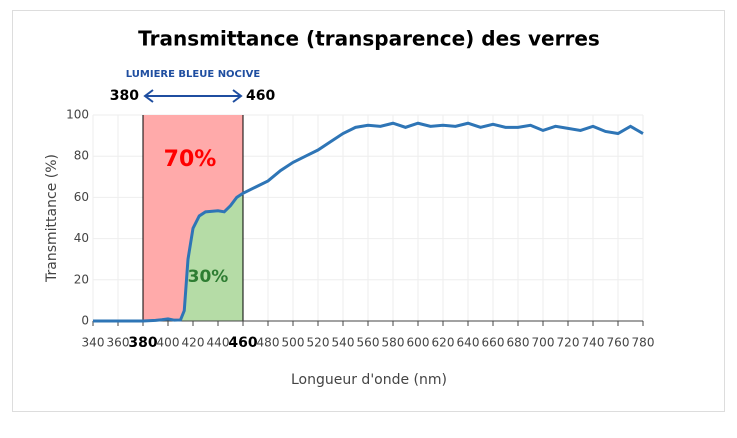 The height and width of the screenshot is (438, 737). I want to click on x-tick-label: 620, so click(443, 343).